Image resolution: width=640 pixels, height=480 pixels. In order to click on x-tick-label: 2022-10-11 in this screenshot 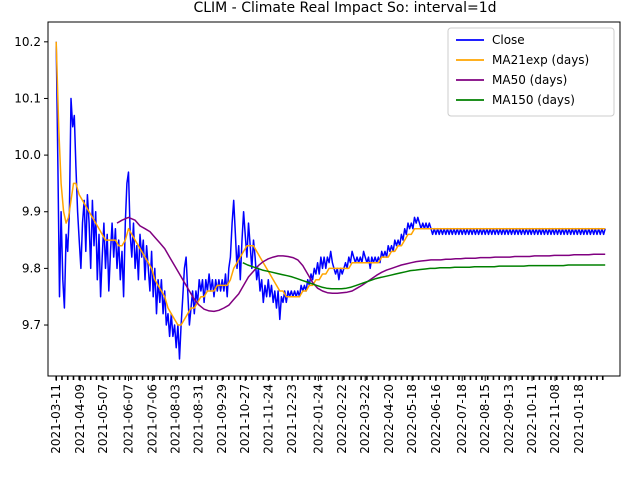, I will do `click(532, 419)`.